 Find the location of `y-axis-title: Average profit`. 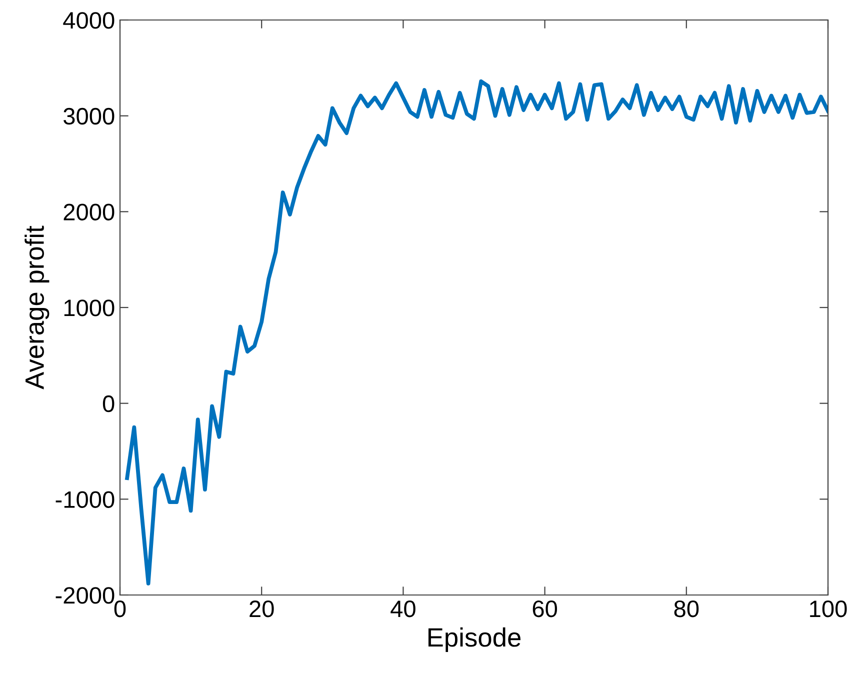

y-axis-title: Average profit is located at coordinates (37, 308).